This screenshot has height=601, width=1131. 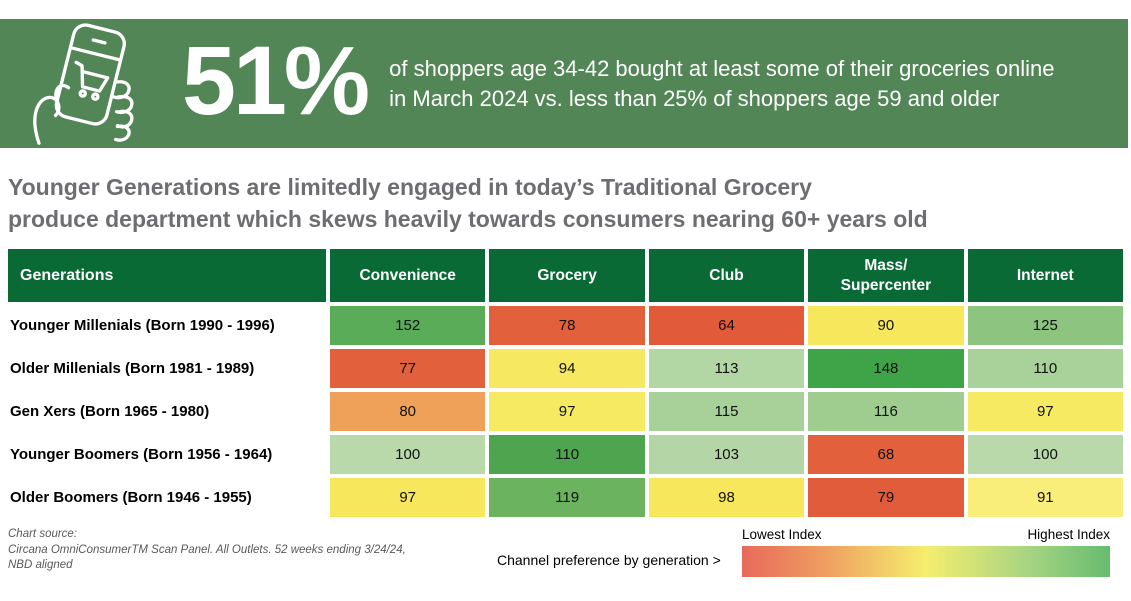 What do you see at coordinates (609, 560) in the screenshot?
I see `legend-caption: Channel preference by generation >` at bounding box center [609, 560].